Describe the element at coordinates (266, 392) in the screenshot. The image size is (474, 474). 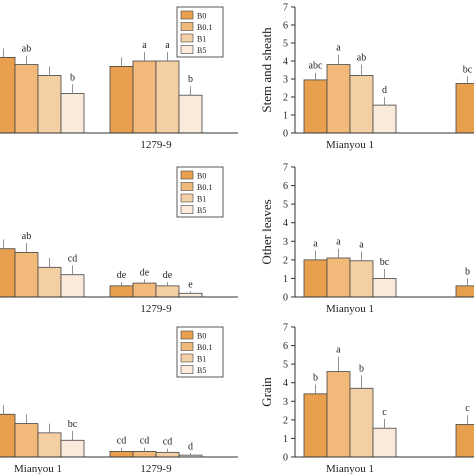
I see `y-axis-label: Grain` at that location.